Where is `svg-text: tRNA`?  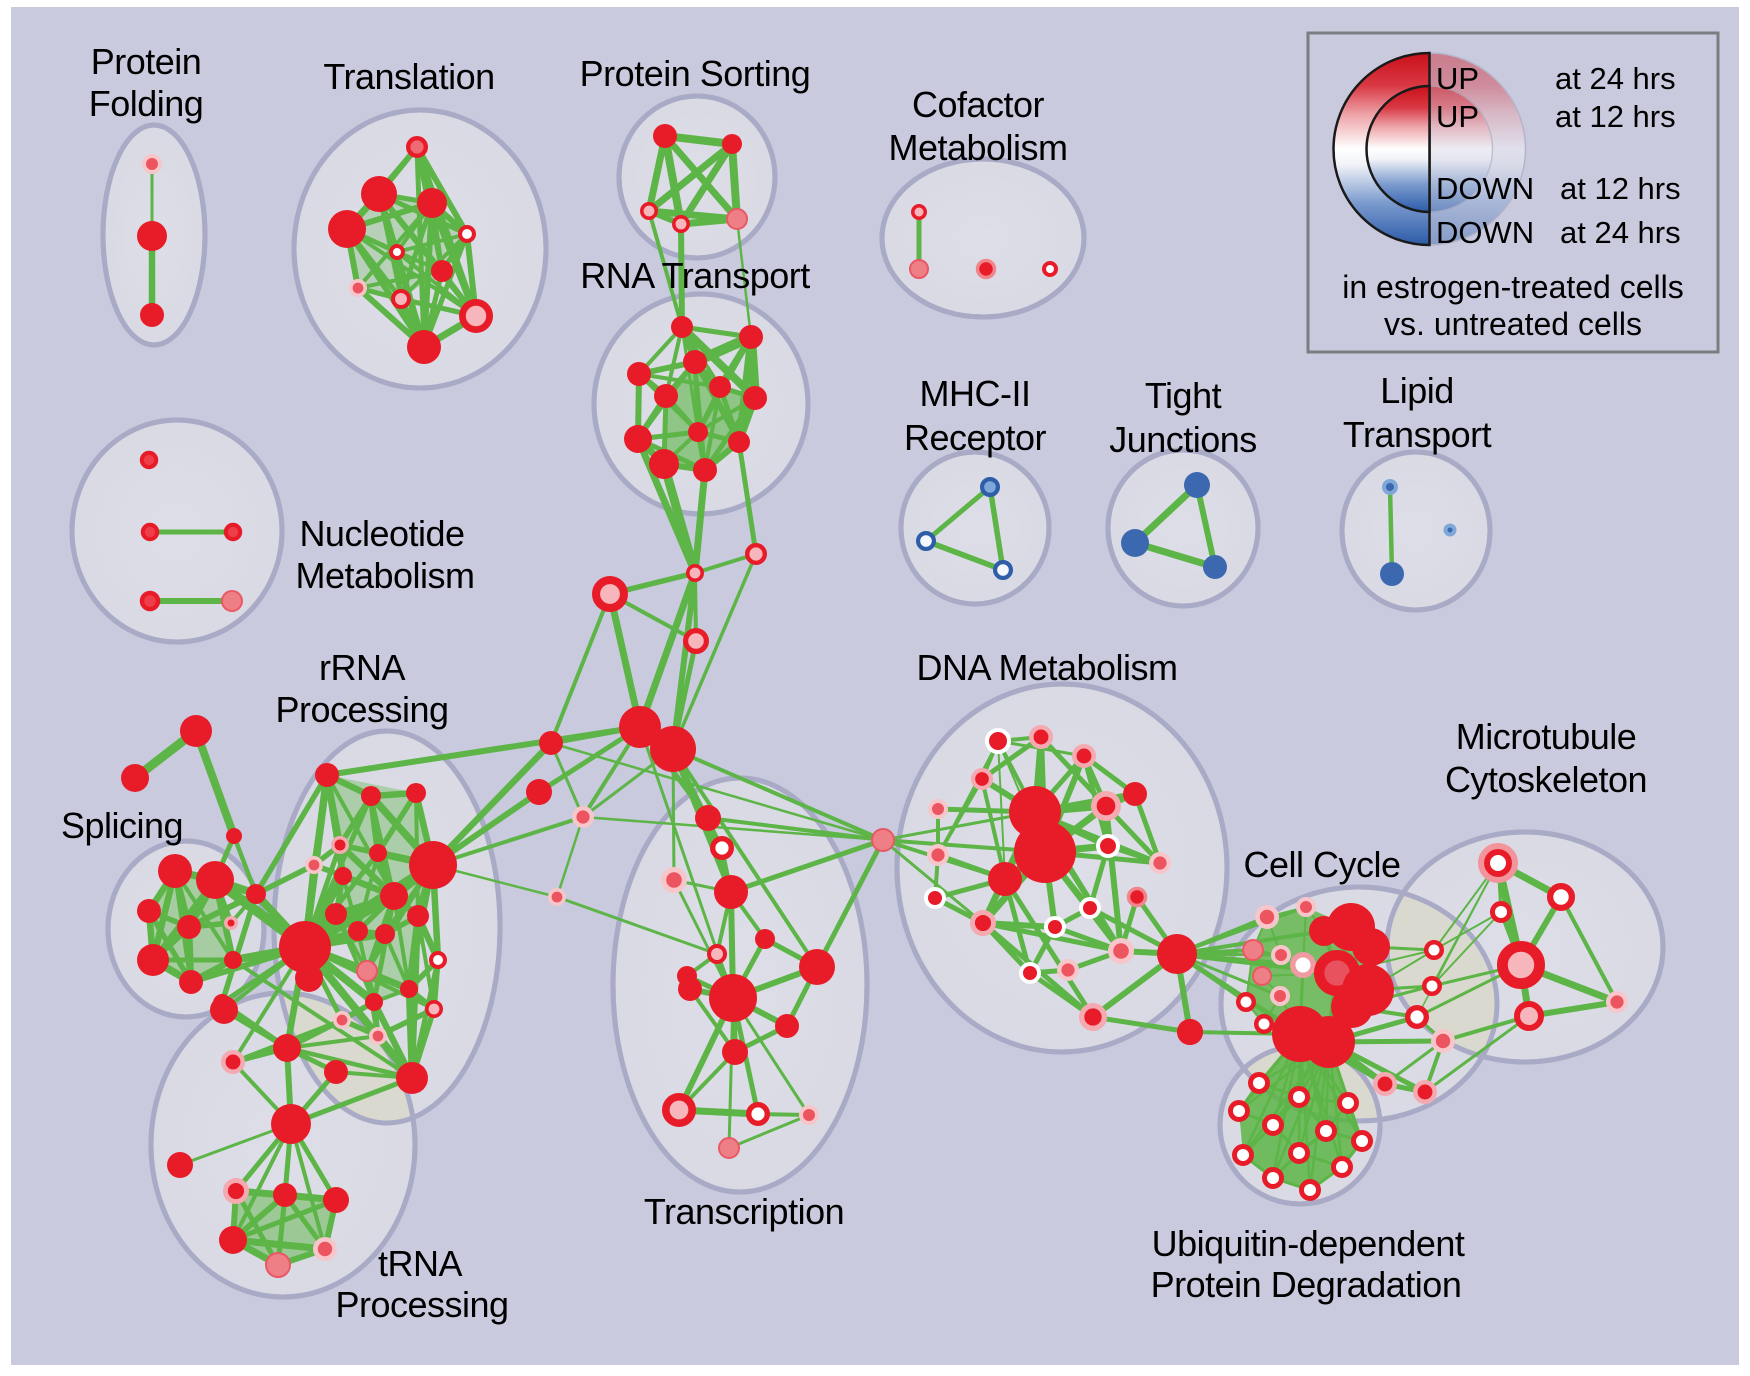
svg-text: tRNA is located at coordinates (420, 1263).